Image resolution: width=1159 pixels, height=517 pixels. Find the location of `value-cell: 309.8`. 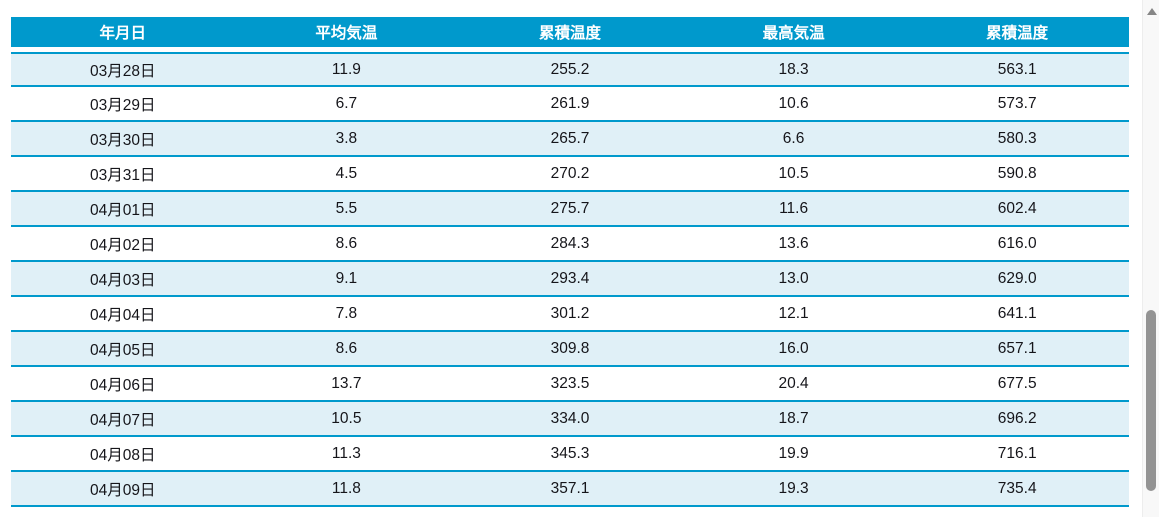

value-cell: 309.8 is located at coordinates (570, 349).